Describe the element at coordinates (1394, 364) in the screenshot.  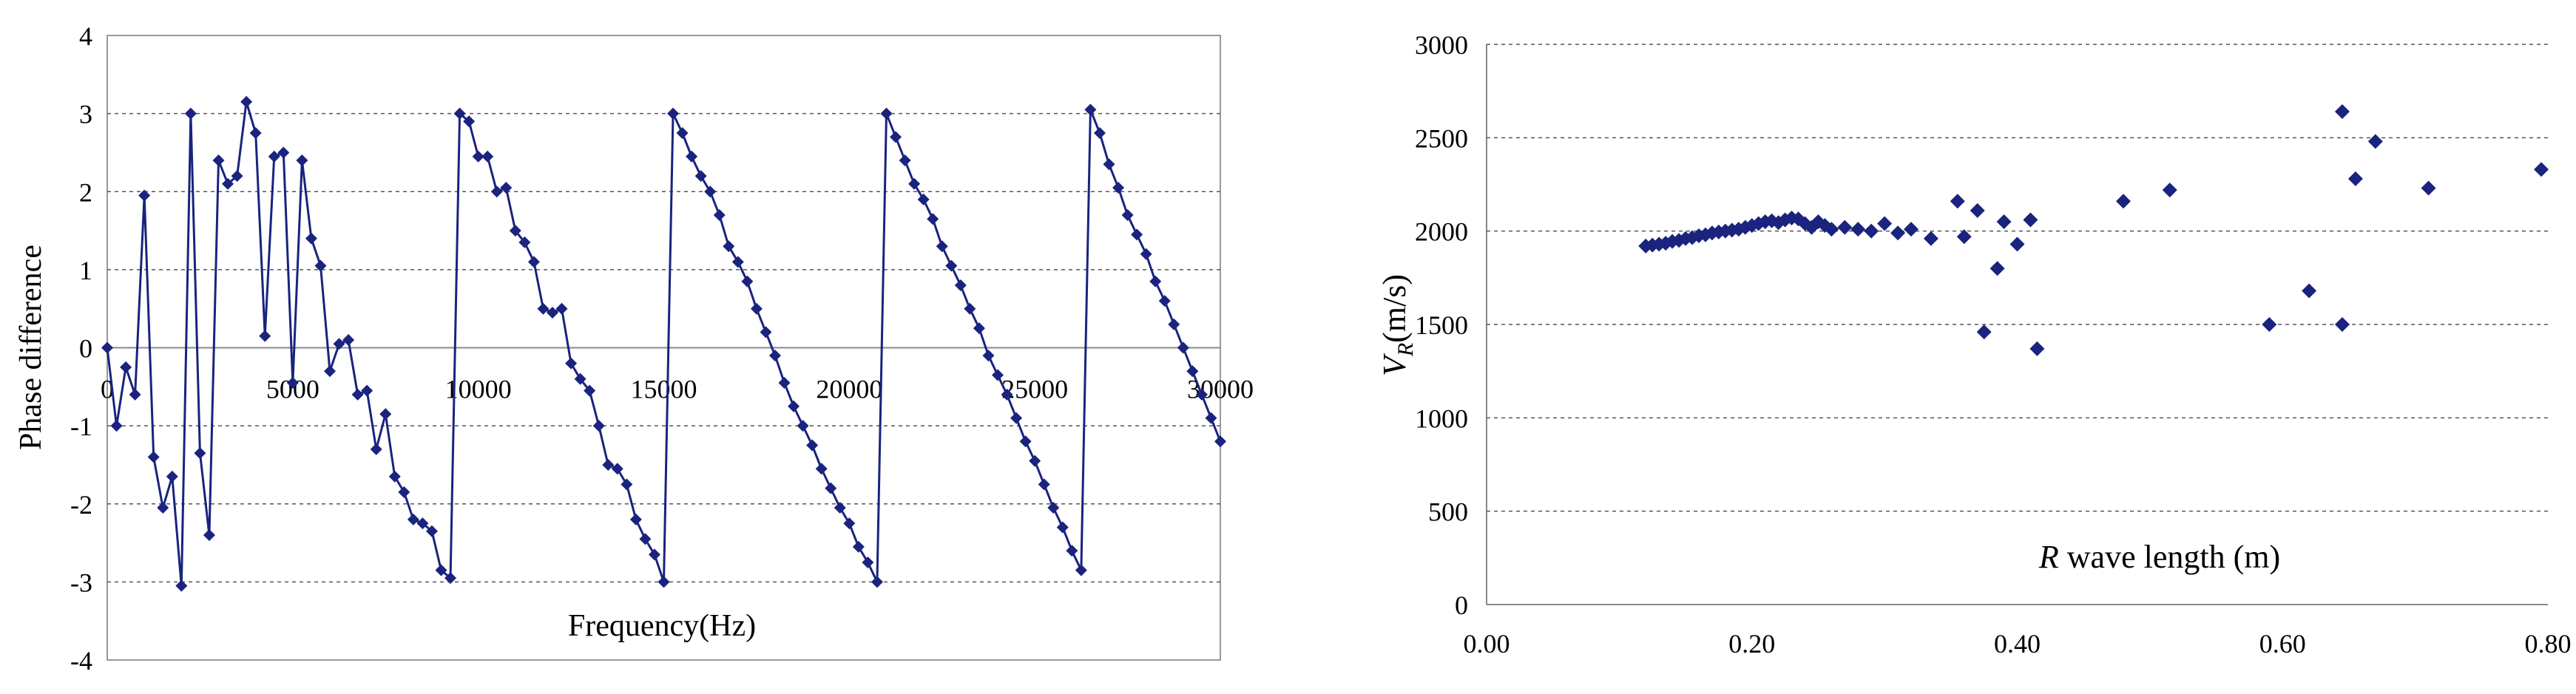
I see `chart2-y-axis-label-var: V` at that location.